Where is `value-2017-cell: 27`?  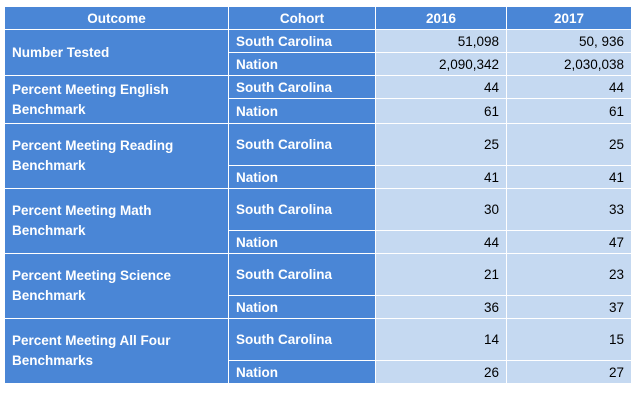 value-2017-cell: 27 is located at coordinates (569, 372).